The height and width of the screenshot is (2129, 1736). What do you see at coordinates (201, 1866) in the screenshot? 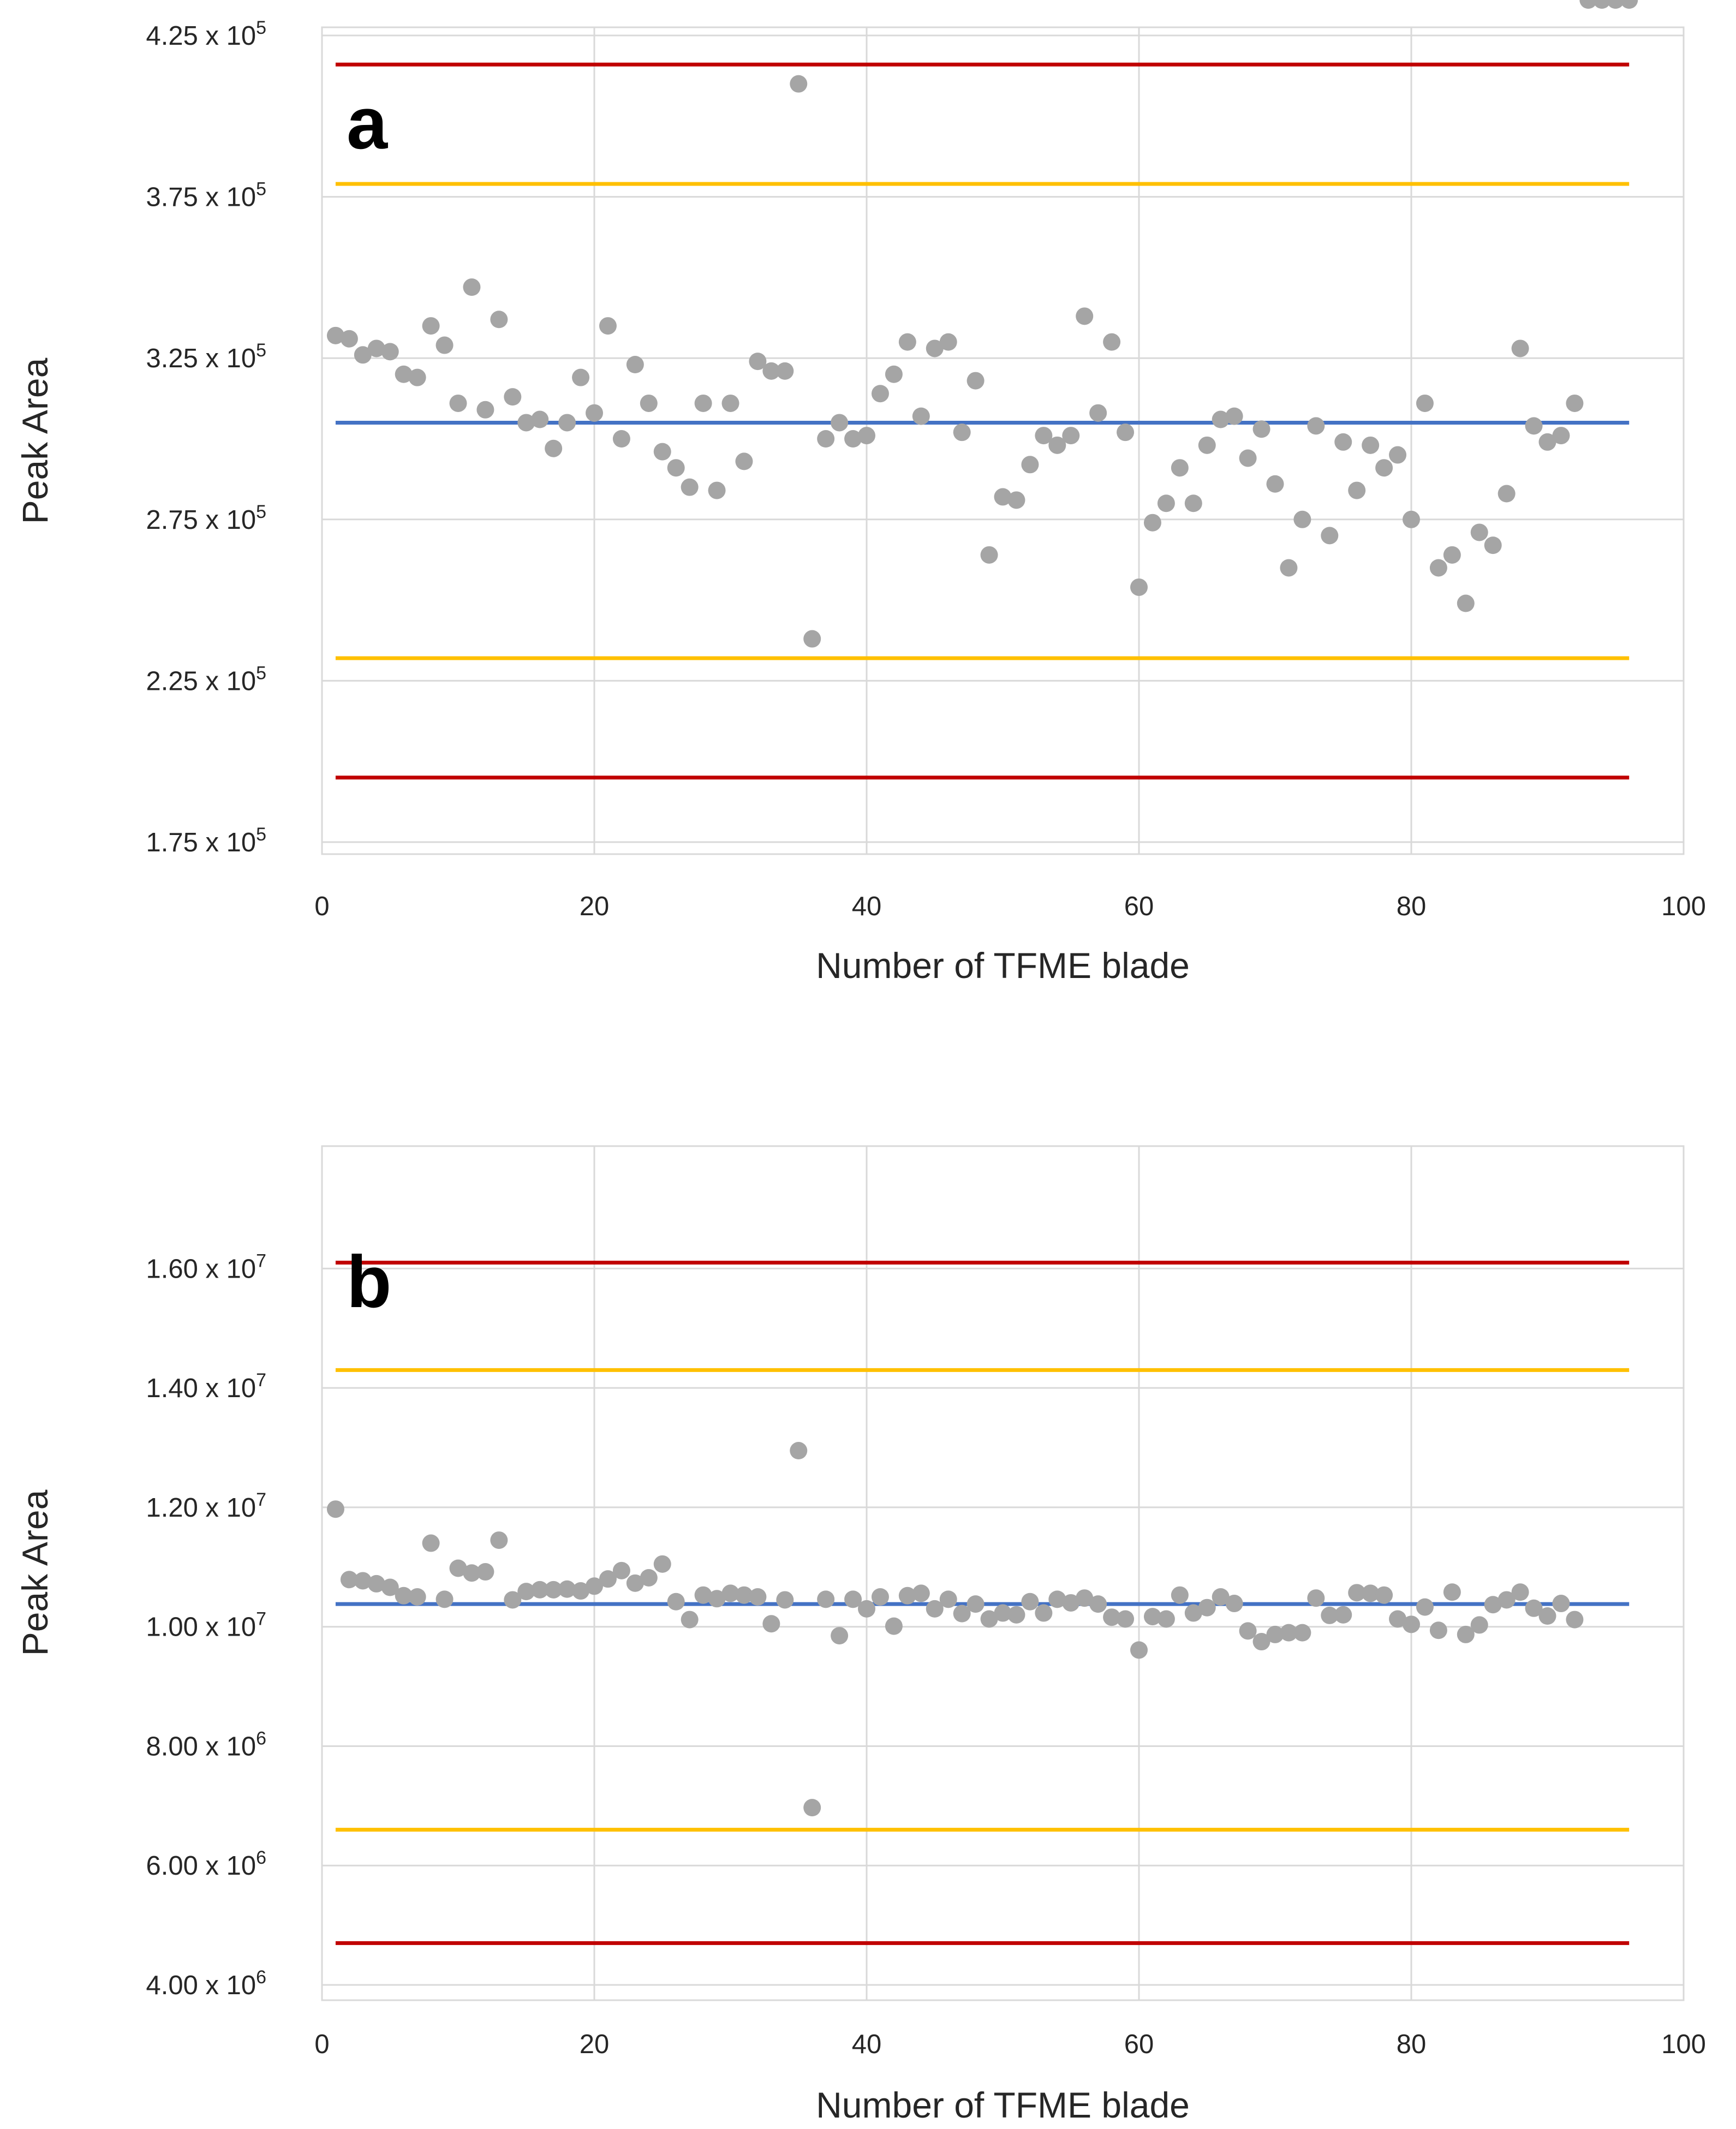
I see `y-tick-mantissa: 6.00 x 10` at bounding box center [201, 1866].